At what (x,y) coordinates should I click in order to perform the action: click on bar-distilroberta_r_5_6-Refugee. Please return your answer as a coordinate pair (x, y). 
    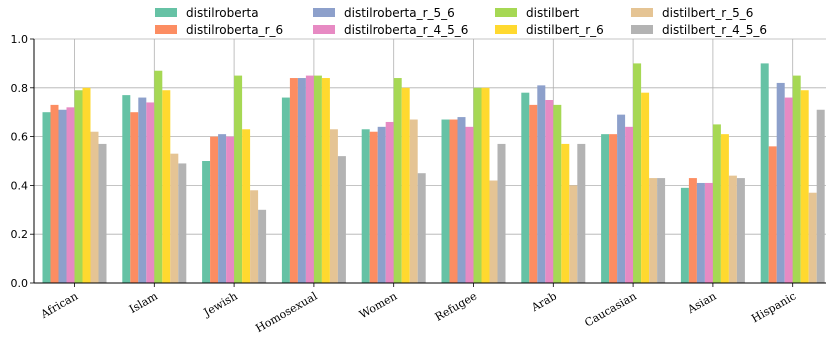
    Looking at the image, I should click on (461, 200).